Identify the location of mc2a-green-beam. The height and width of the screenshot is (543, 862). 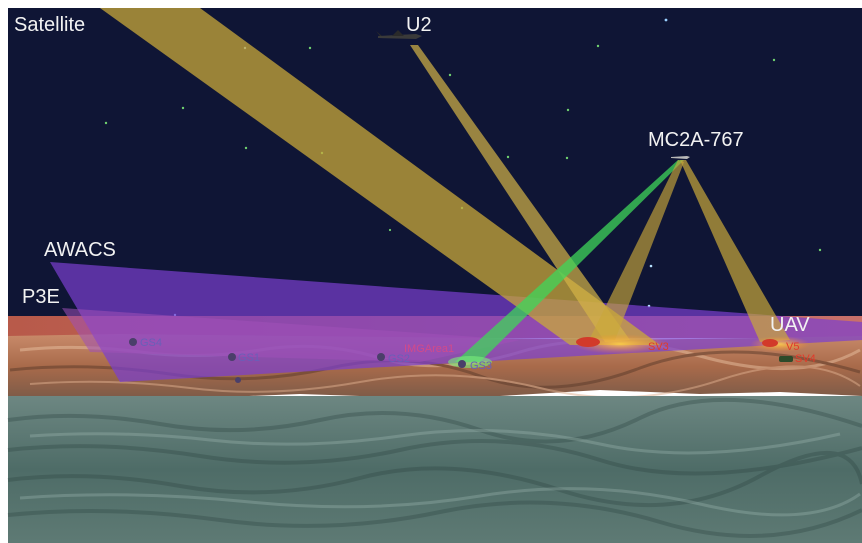
(569, 261).